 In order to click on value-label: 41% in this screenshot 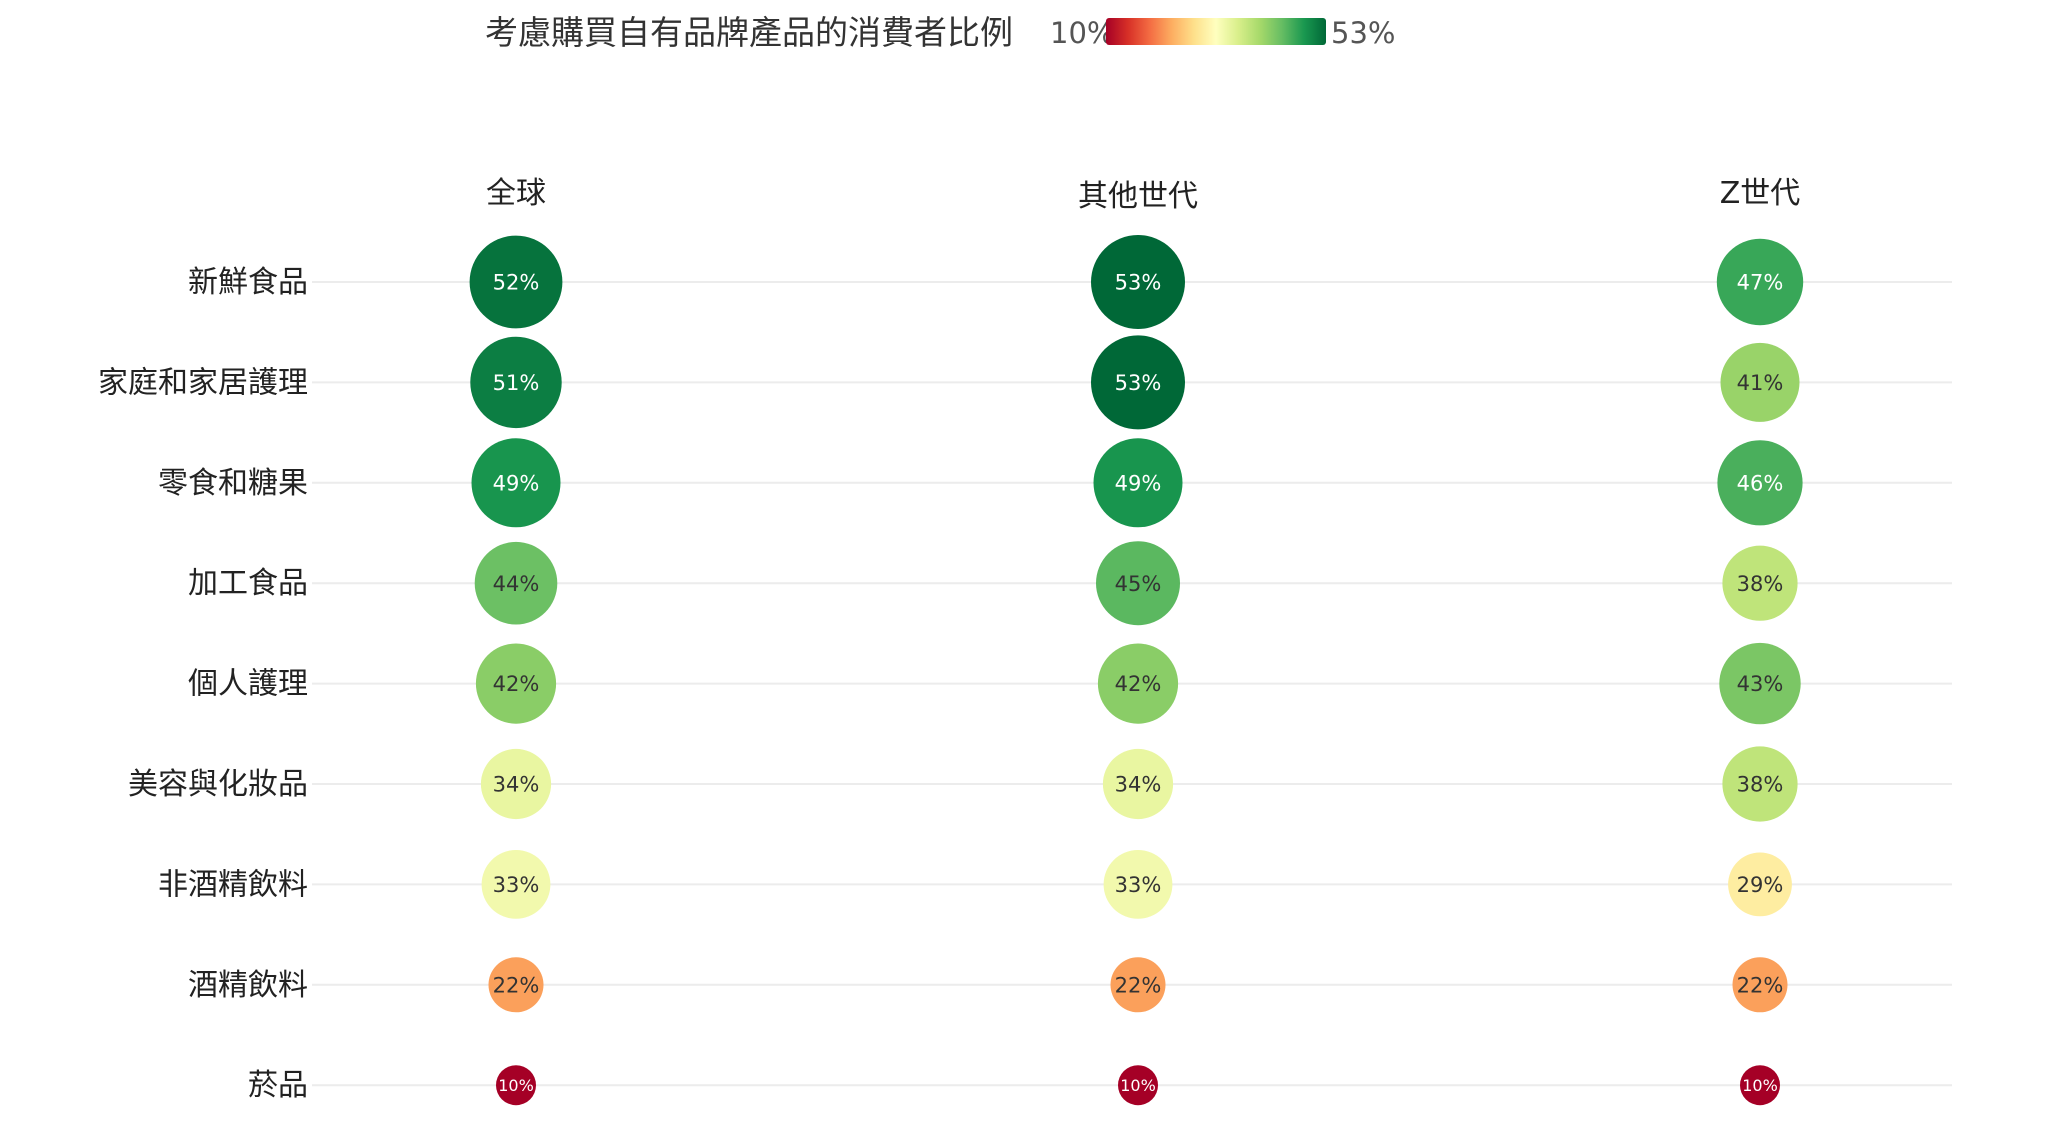, I will do `click(1760, 383)`.